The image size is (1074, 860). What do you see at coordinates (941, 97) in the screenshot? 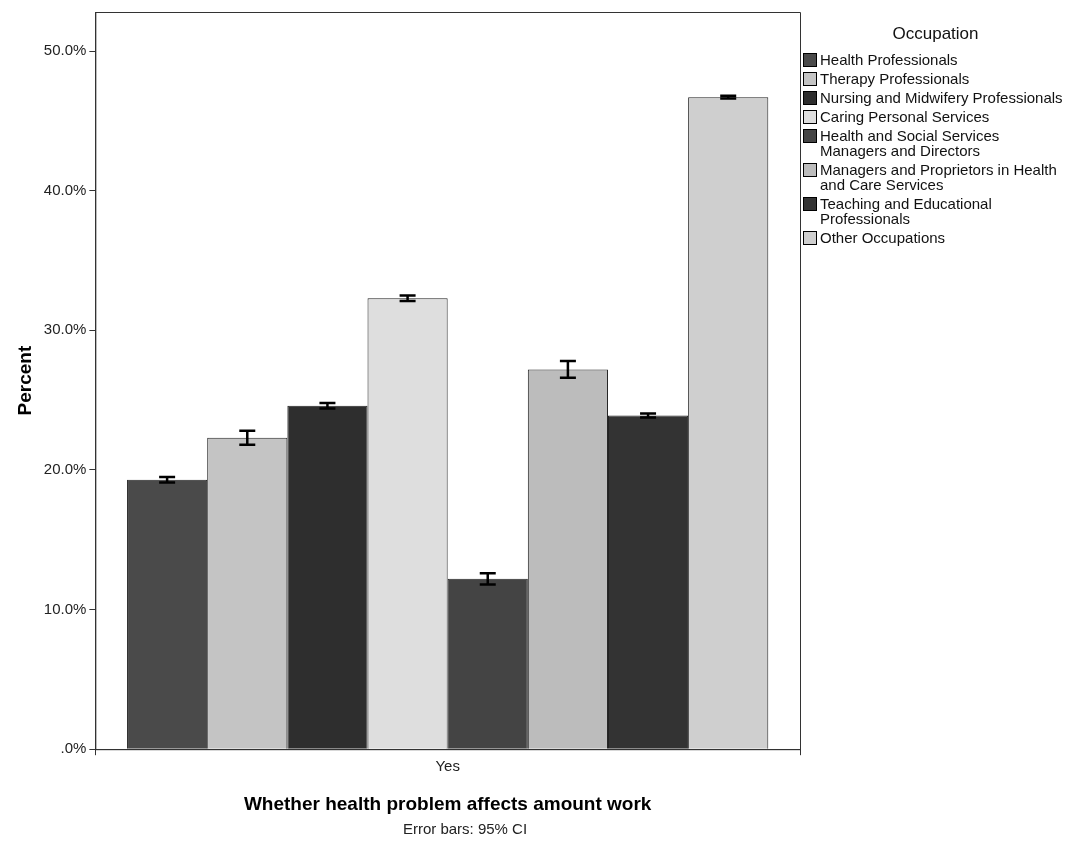
I see `legend-label: Nursing and Midwifery Professionals` at bounding box center [941, 97].